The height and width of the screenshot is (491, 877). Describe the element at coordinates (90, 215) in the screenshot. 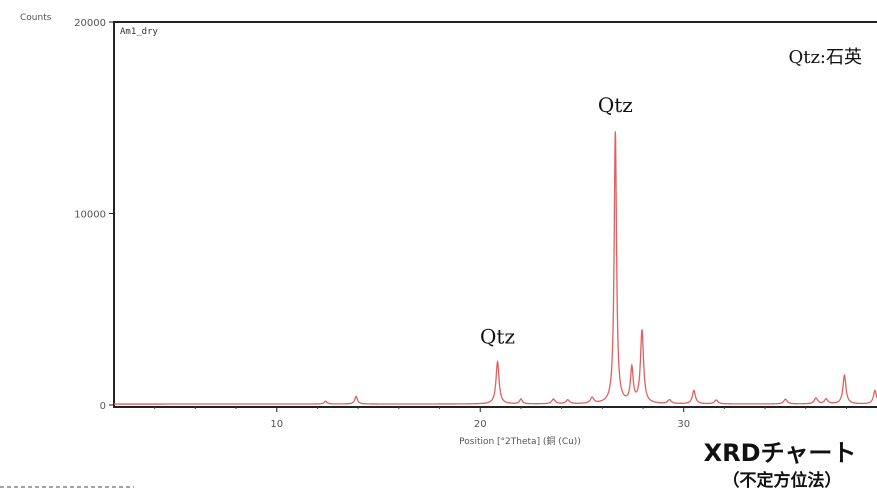

I see `y-tick-label: 10000` at that location.